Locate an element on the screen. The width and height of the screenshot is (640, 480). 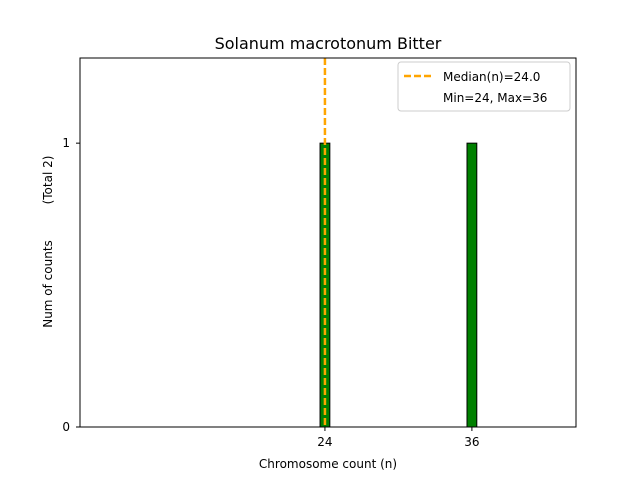
legend-entry-min-max: Min=24, Max=36 is located at coordinates (495, 98).